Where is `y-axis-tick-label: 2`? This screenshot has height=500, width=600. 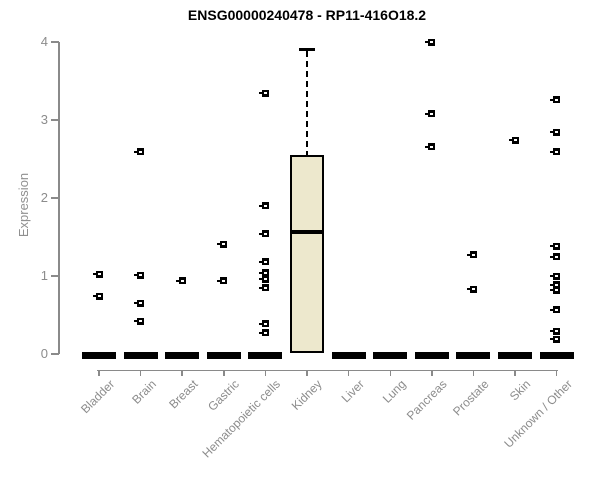
y-axis-tick-label: 2 is located at coordinates (44, 197).